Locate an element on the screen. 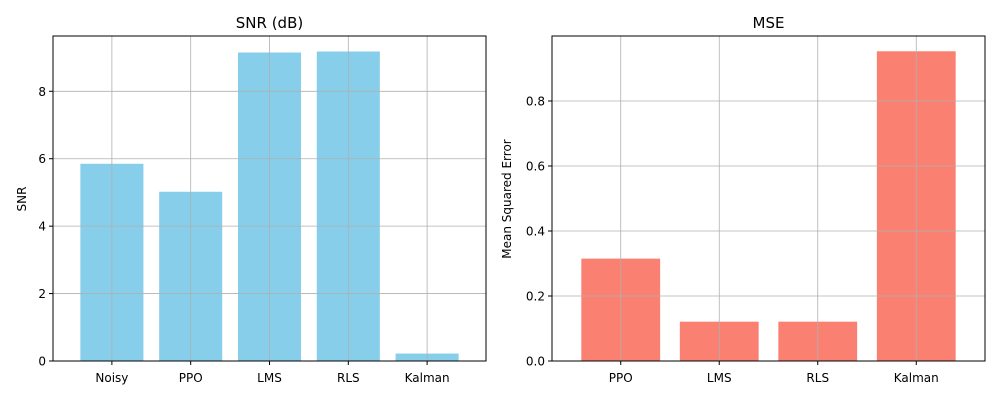  snr-xtick-label-rls: RLS is located at coordinates (348, 378).